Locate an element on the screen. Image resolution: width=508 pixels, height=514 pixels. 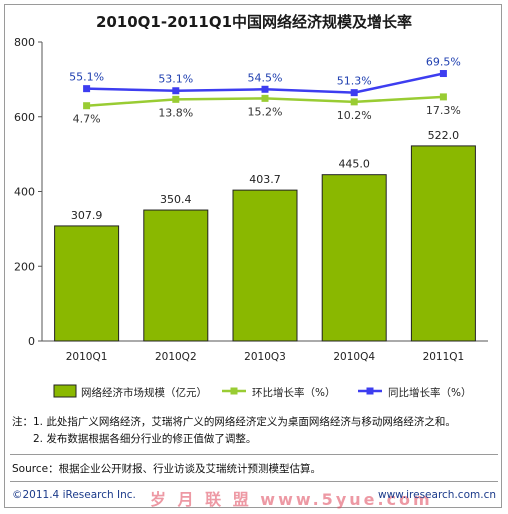
x-tick-label: 2010Q2 is located at coordinates (176, 357).